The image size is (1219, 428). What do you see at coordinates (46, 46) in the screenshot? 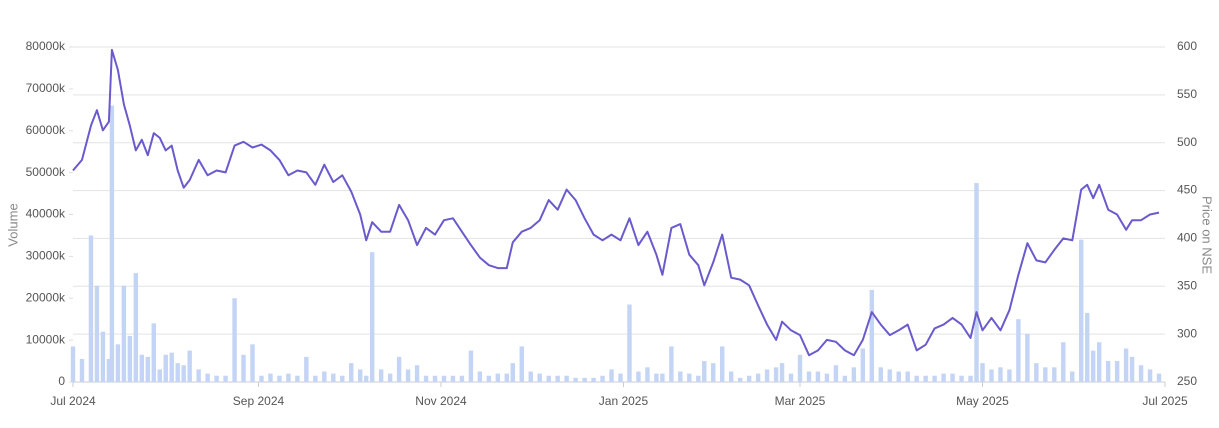
I see `y-tick-label: 80000k` at bounding box center [46, 46].